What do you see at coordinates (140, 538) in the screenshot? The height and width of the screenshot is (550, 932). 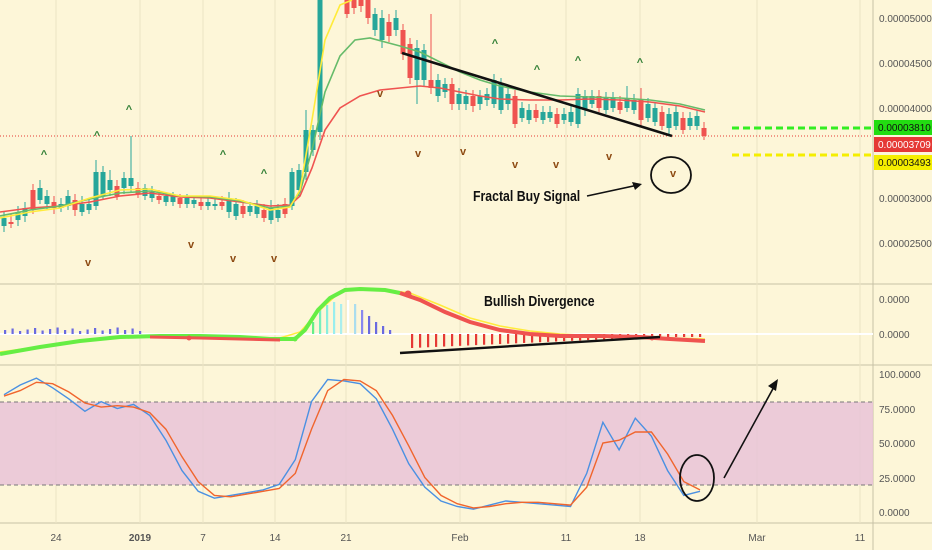 I see `time-tick-2019: 2019` at bounding box center [140, 538].